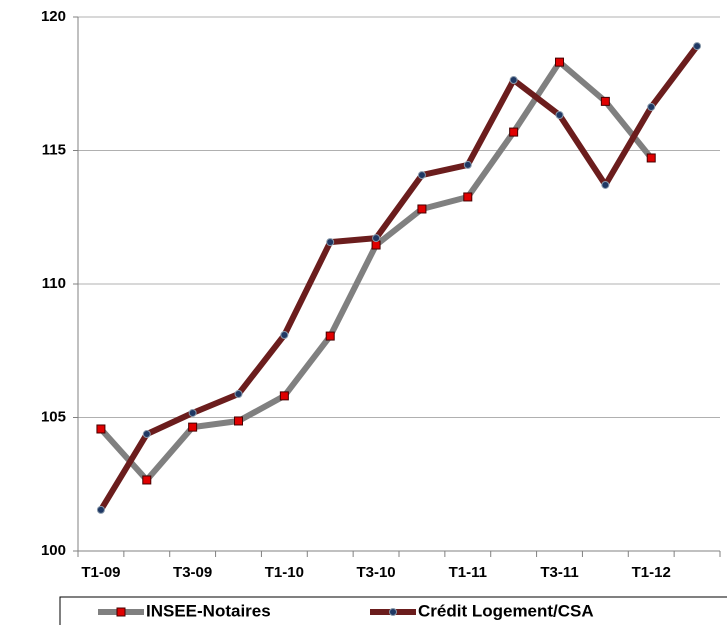  Describe the element at coordinates (53, 550) in the screenshot. I see `y-tick-label: 100` at that location.